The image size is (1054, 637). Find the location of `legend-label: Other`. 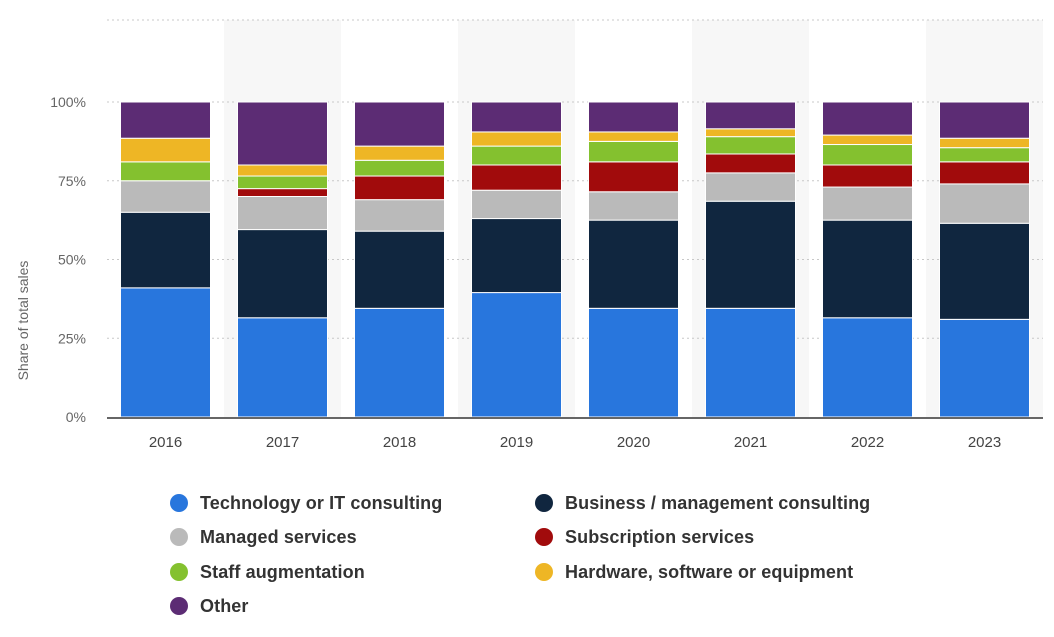

legend-label: Other is located at coordinates (224, 605).